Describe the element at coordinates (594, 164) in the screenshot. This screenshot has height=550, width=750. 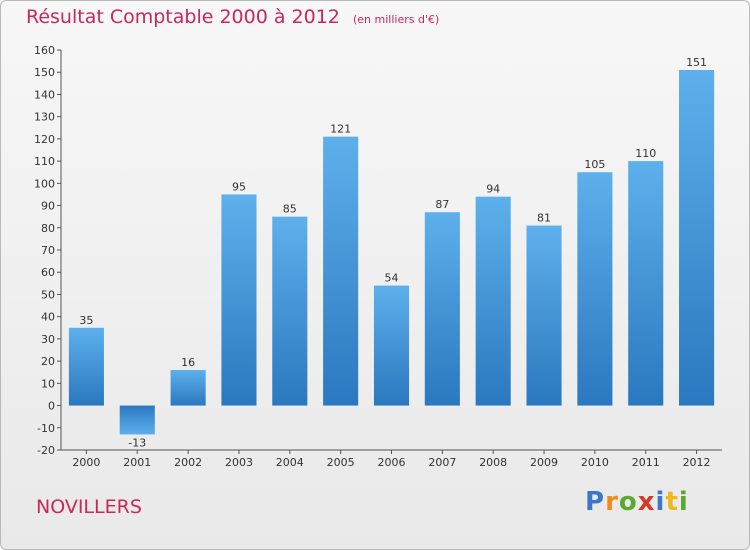
I see `data-label-2010: 105` at that location.